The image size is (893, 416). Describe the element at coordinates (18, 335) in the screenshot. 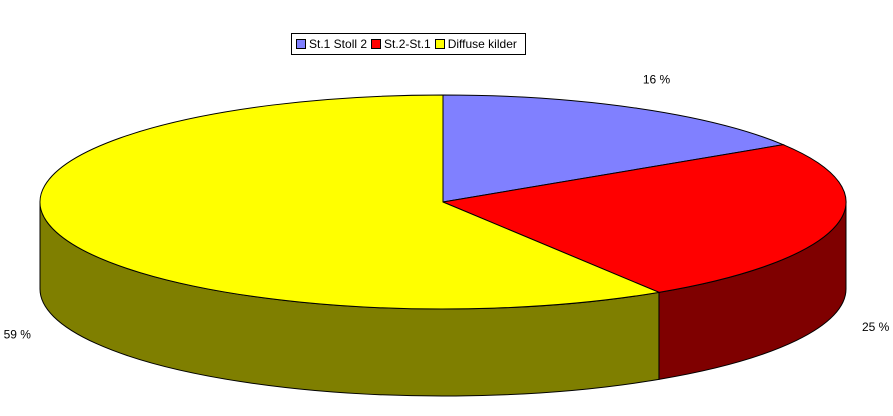

I see `data-label: 59 %` at that location.